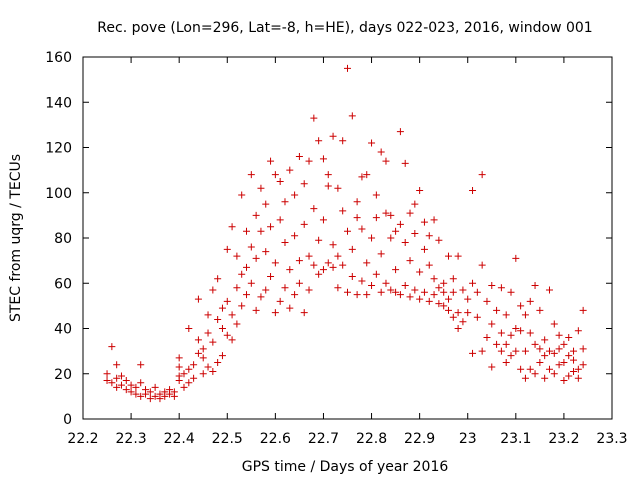  Describe the element at coordinates (131, 439) in the screenshot. I see `x-tick-label: 22.3` at that location.